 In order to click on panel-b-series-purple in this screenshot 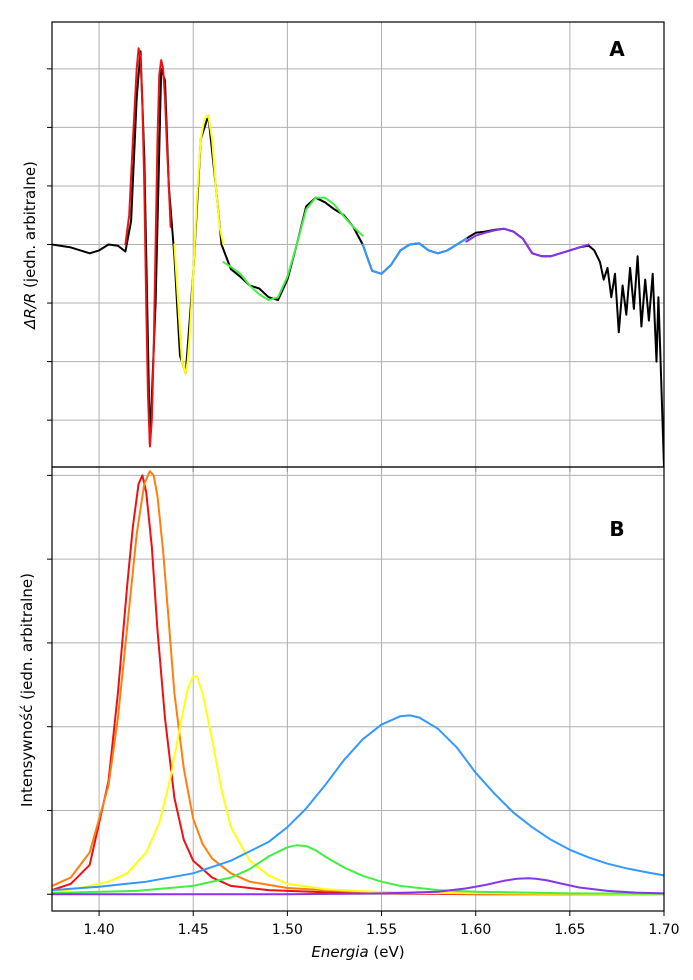, I will do `click(358, 886)`.